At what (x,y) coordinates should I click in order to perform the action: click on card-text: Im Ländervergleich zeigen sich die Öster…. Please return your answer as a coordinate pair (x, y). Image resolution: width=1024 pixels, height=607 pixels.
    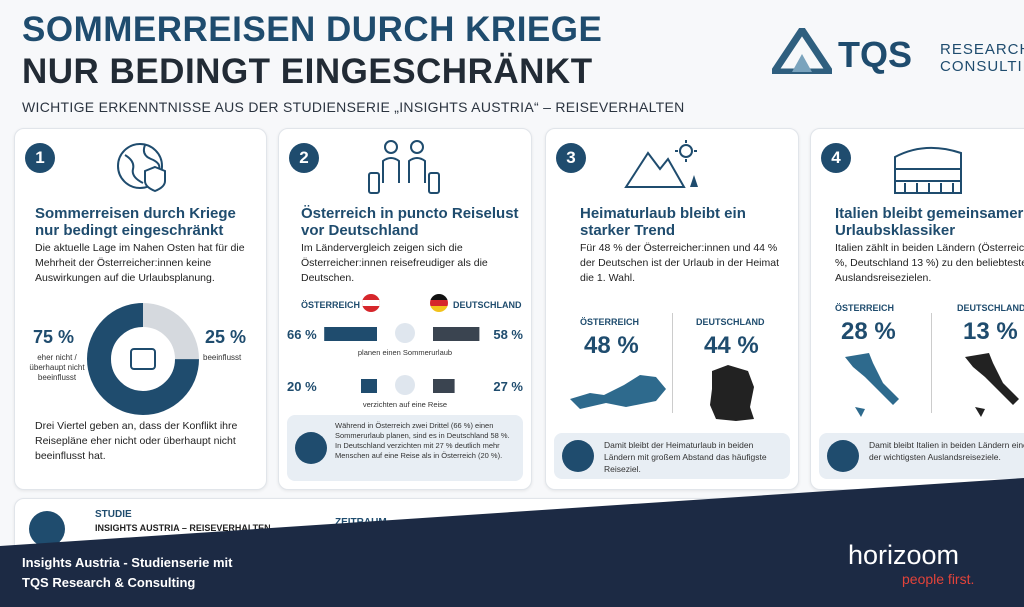
    Looking at the image, I should click on (394, 263).